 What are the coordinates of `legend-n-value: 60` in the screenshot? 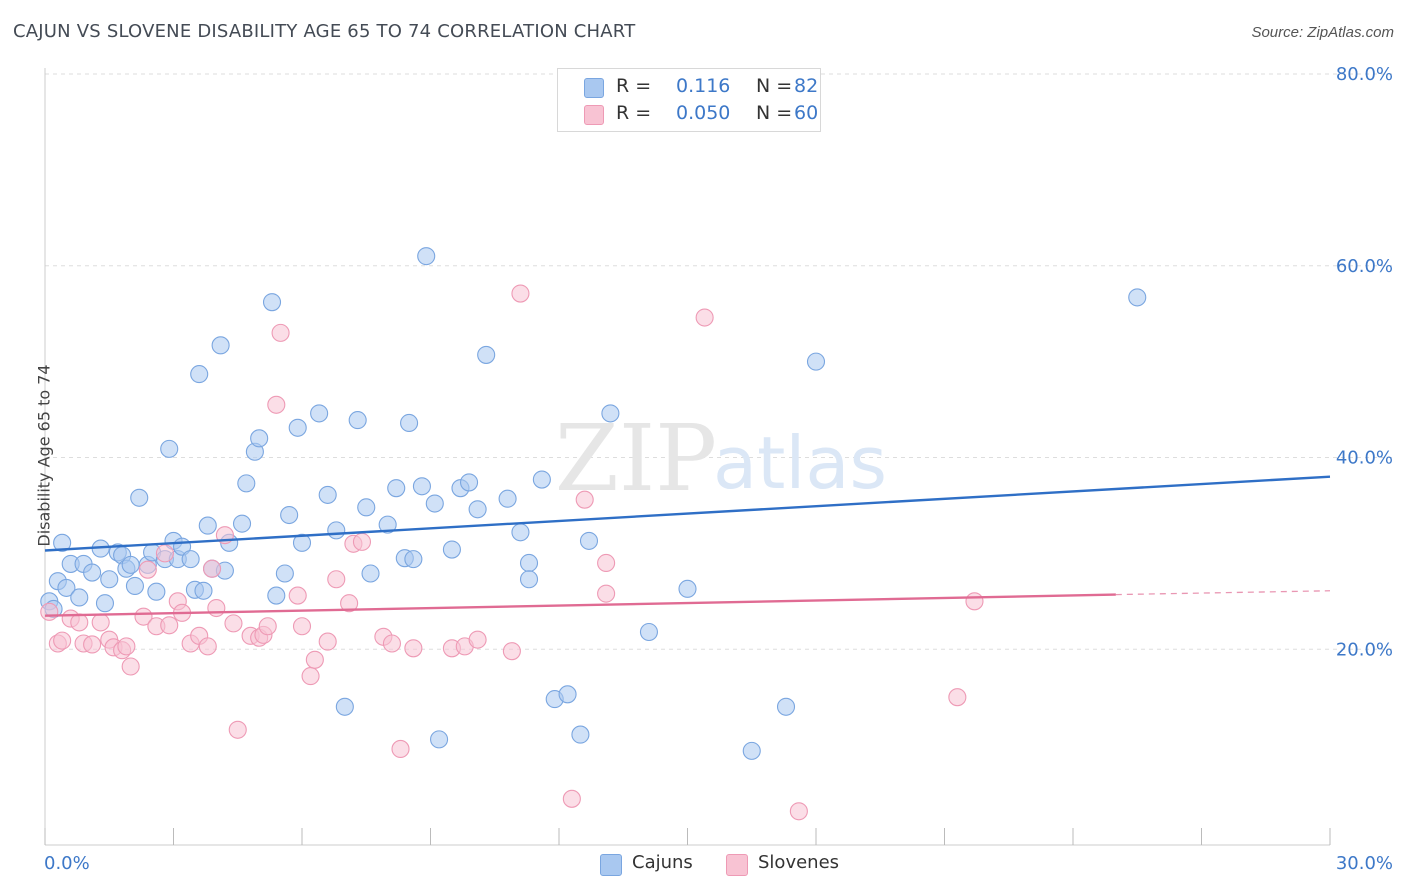 It's located at (806, 113).